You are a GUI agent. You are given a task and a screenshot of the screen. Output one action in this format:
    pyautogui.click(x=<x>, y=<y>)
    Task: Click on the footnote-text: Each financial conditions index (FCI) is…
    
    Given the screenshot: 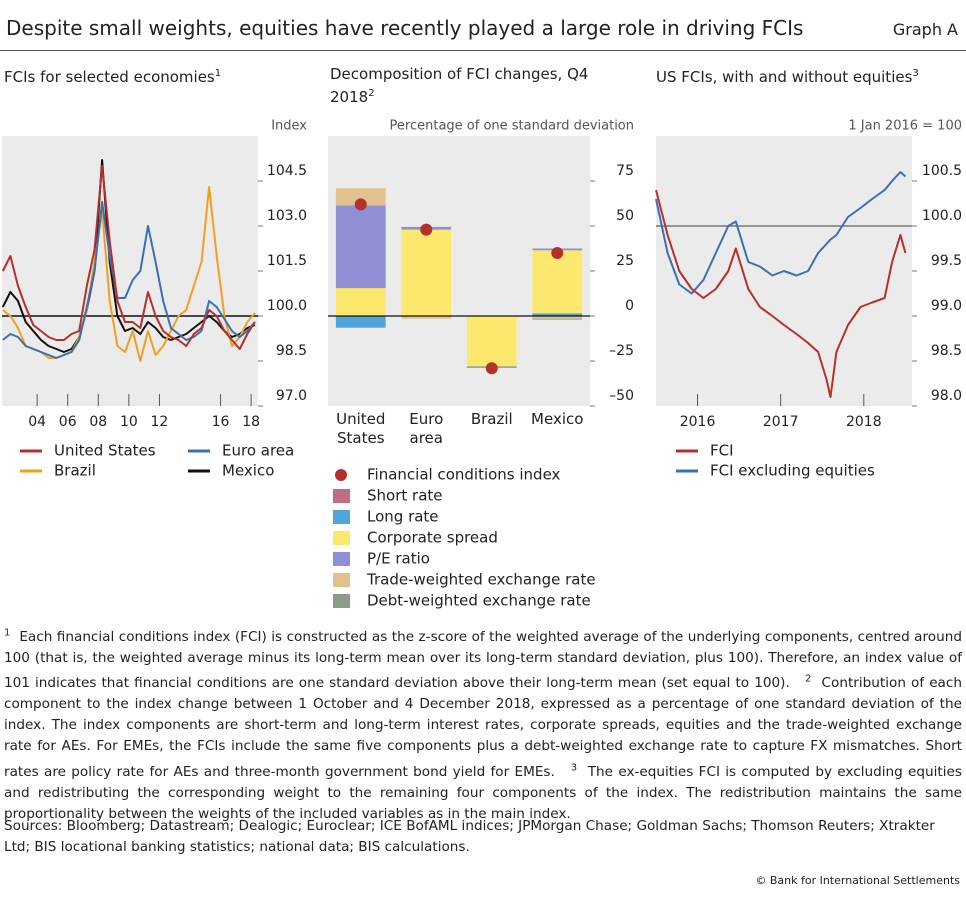 What is the action you would take?
    pyautogui.click(x=483, y=660)
    